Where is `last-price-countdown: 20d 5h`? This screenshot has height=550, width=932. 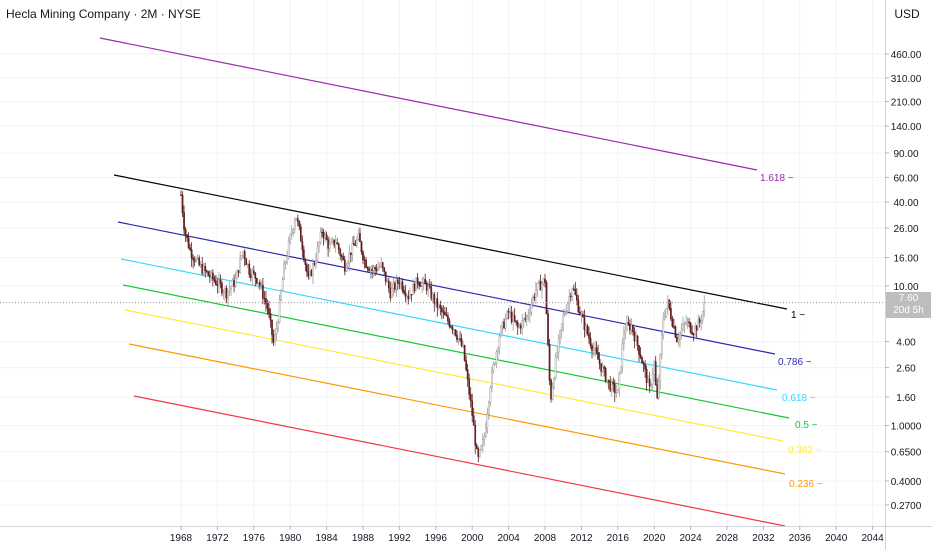
last-price-countdown: 20d 5h is located at coordinates (908, 310).